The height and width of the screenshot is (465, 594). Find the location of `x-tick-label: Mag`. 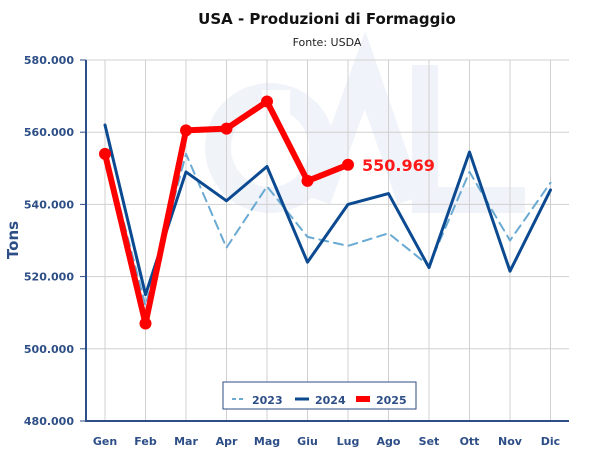

x-tick-label: Mag is located at coordinates (267, 441).